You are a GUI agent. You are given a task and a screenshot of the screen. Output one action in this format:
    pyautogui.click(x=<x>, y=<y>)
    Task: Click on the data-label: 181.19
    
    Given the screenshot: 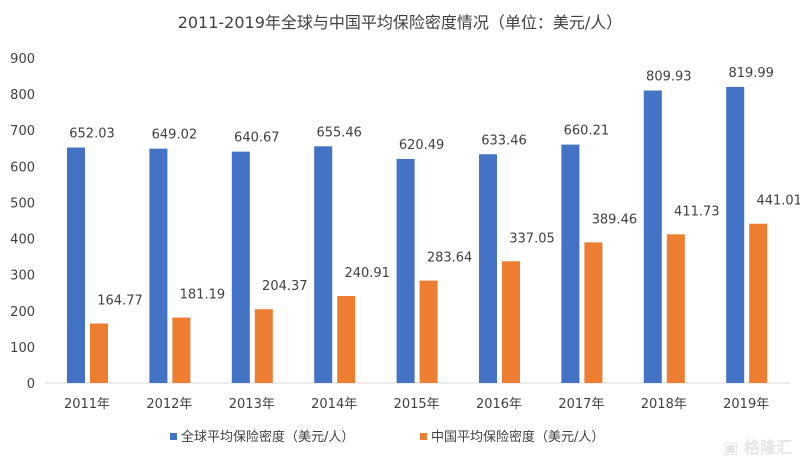 What is the action you would take?
    pyautogui.click(x=203, y=295)
    